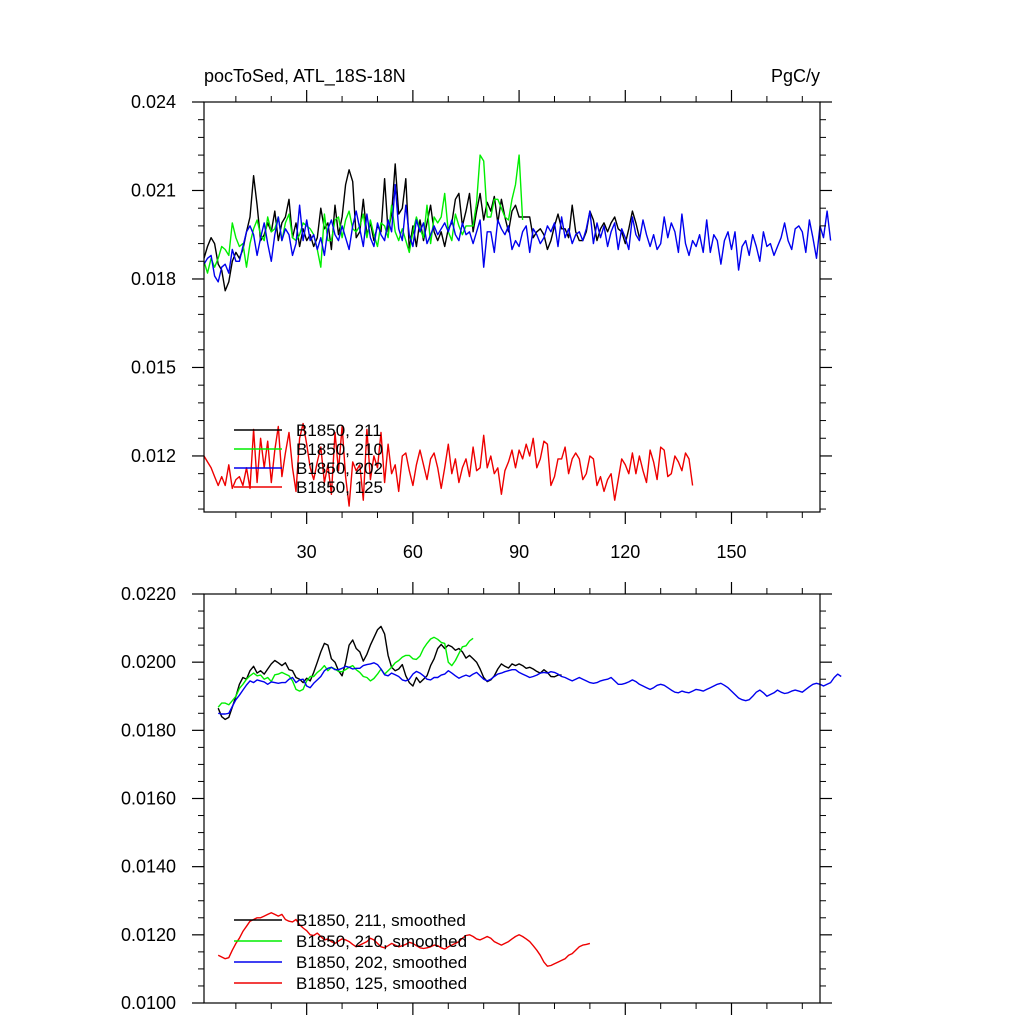  Describe the element at coordinates (731, 552) in the screenshot. I see `x-tick-label: 150` at that location.